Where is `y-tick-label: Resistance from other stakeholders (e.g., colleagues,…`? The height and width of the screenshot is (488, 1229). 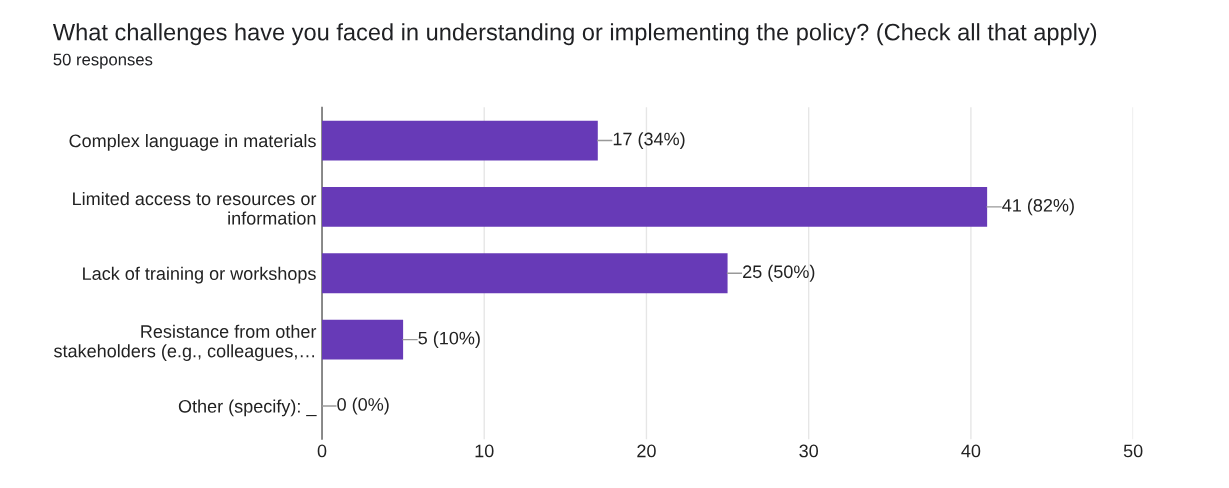 y-tick-label: Resistance from other stakeholders (e.g., colleagues,… is located at coordinates (185, 342).